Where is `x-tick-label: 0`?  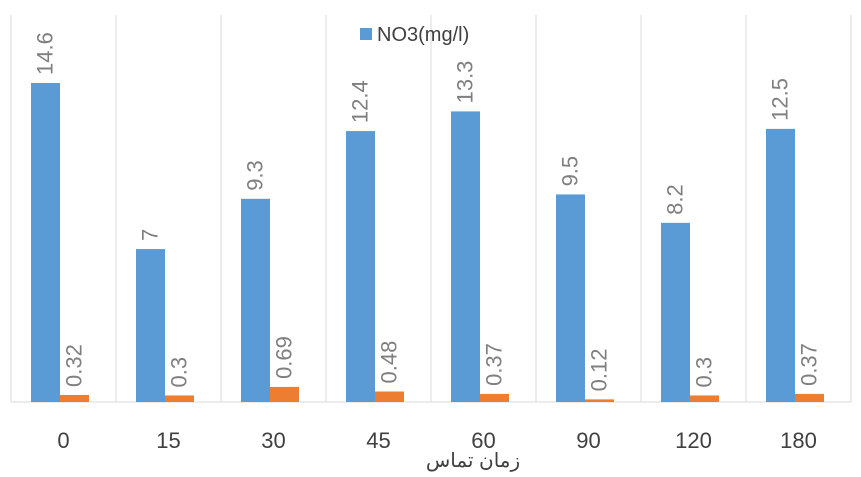
x-tick-label: 0 is located at coordinates (63, 440).